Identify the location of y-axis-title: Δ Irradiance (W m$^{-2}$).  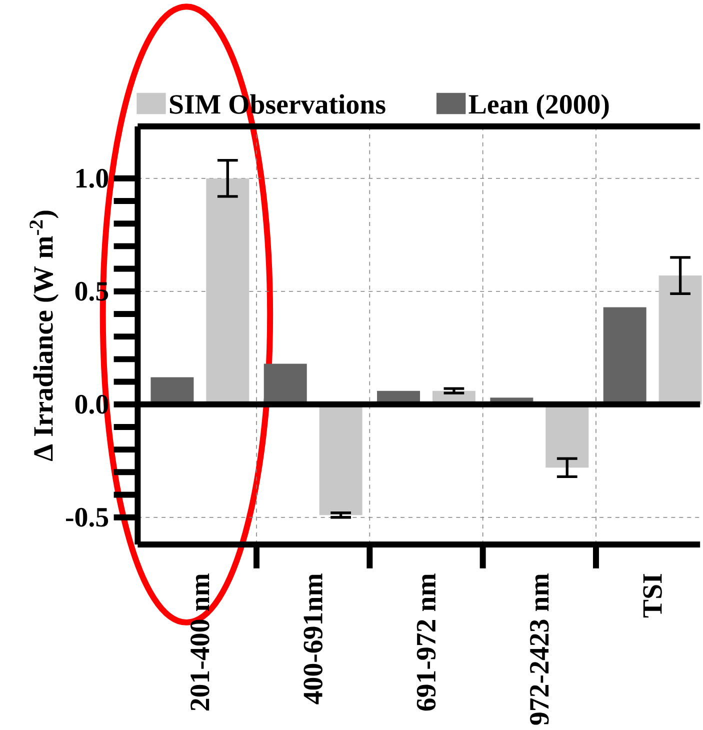
(44, 336).